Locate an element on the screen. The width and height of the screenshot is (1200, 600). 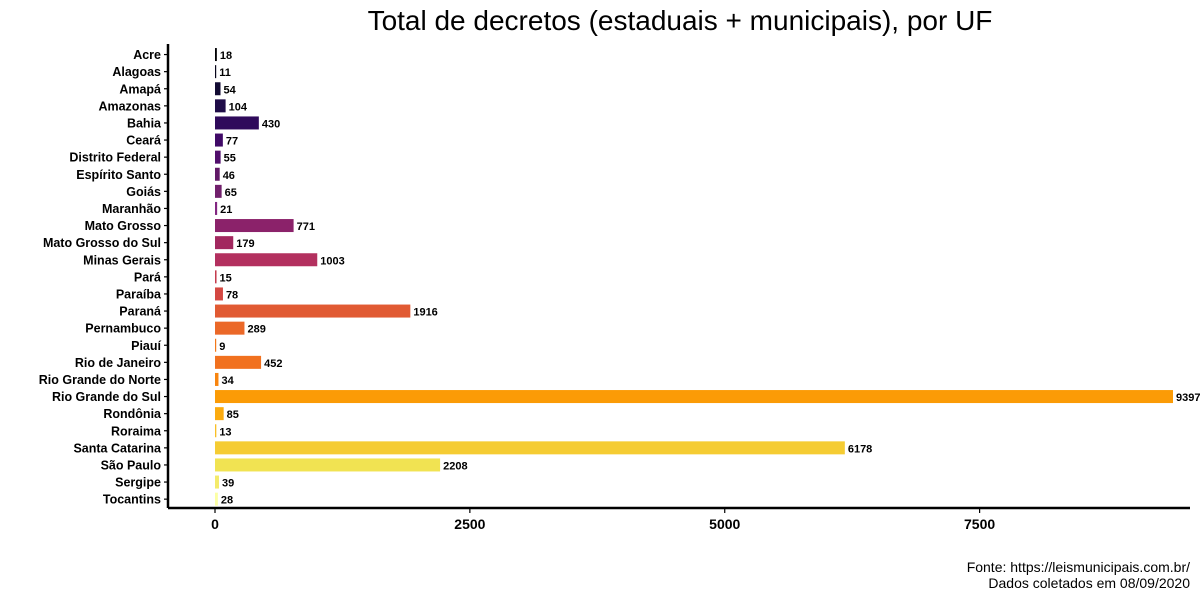
y-tick-label: Amazonas is located at coordinates (129, 106).